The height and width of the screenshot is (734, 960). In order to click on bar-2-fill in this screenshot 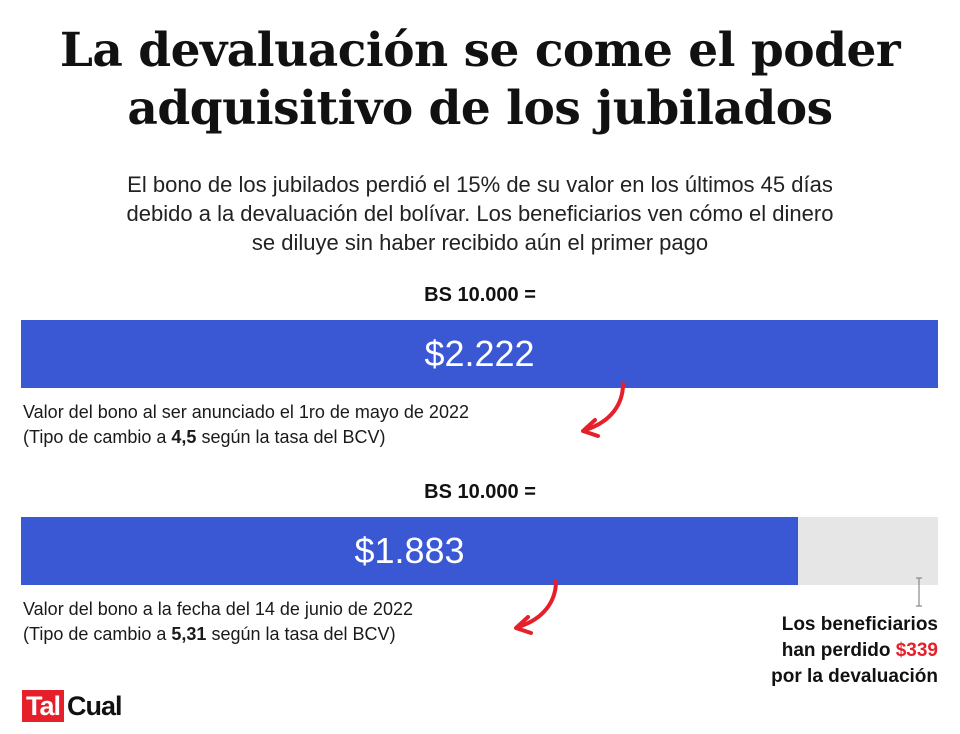, I will do `click(409, 551)`.